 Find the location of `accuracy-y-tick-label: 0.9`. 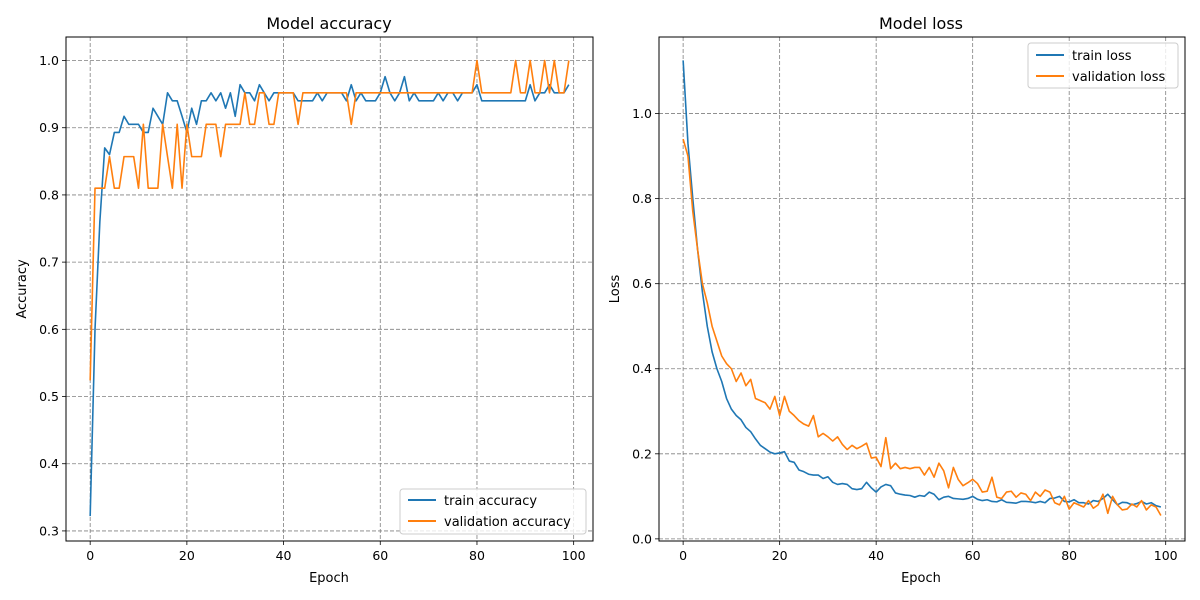

accuracy-y-tick-label: 0.9 is located at coordinates (49, 127).